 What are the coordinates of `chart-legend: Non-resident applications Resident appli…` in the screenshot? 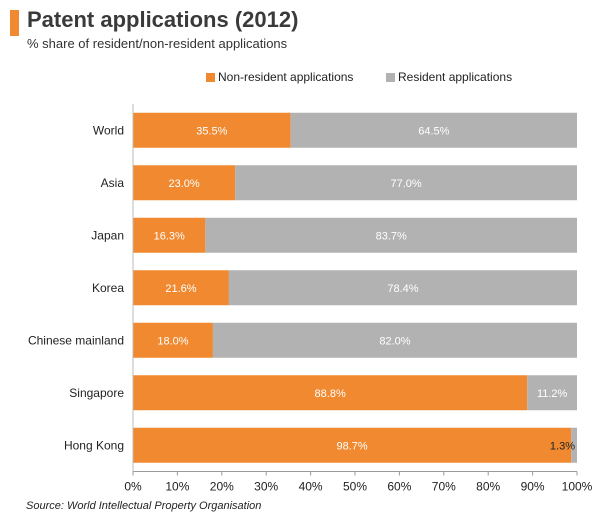 It's located at (300, 79).